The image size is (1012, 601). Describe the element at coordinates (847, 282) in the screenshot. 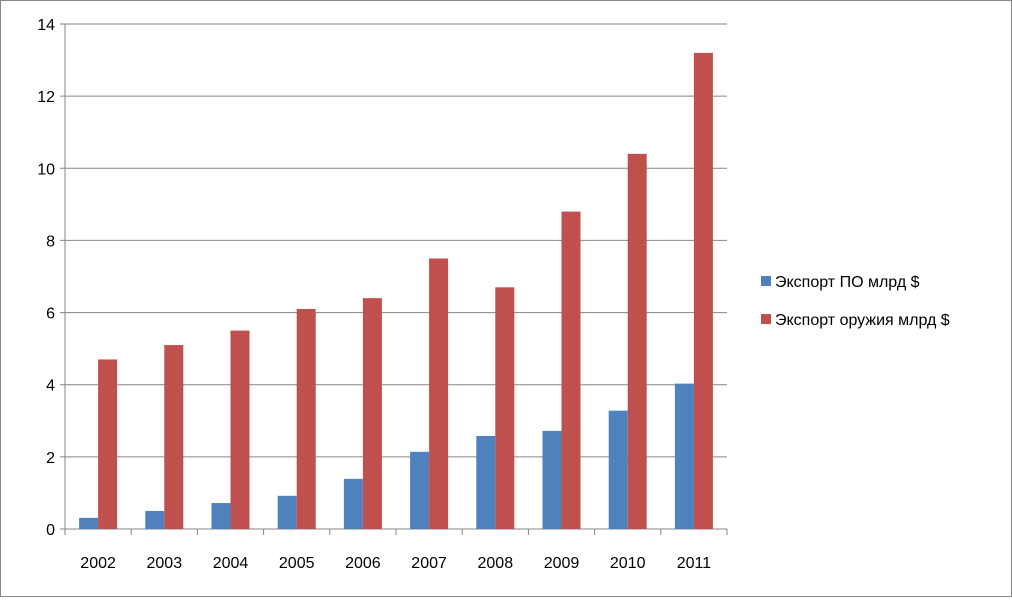

I see `legend-label: Экспорт ПО млрд $` at that location.